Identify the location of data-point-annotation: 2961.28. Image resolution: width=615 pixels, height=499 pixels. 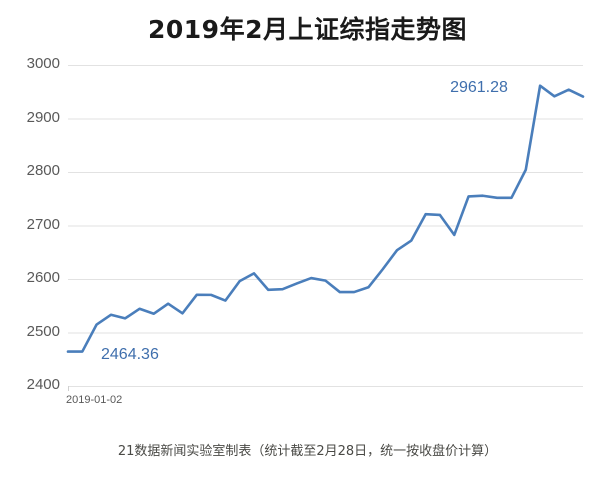
(479, 87).